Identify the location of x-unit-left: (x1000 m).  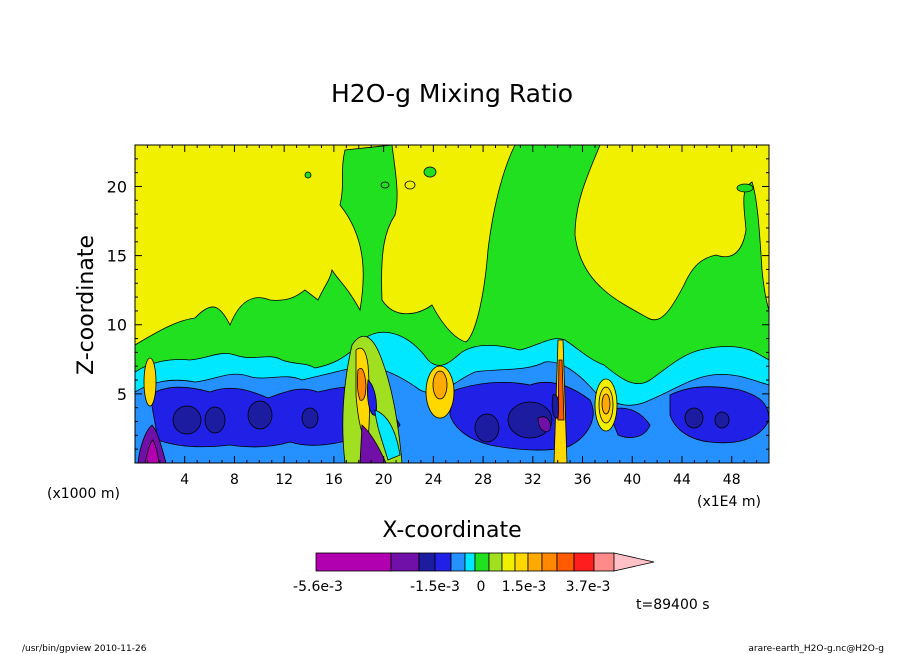
(83, 494).